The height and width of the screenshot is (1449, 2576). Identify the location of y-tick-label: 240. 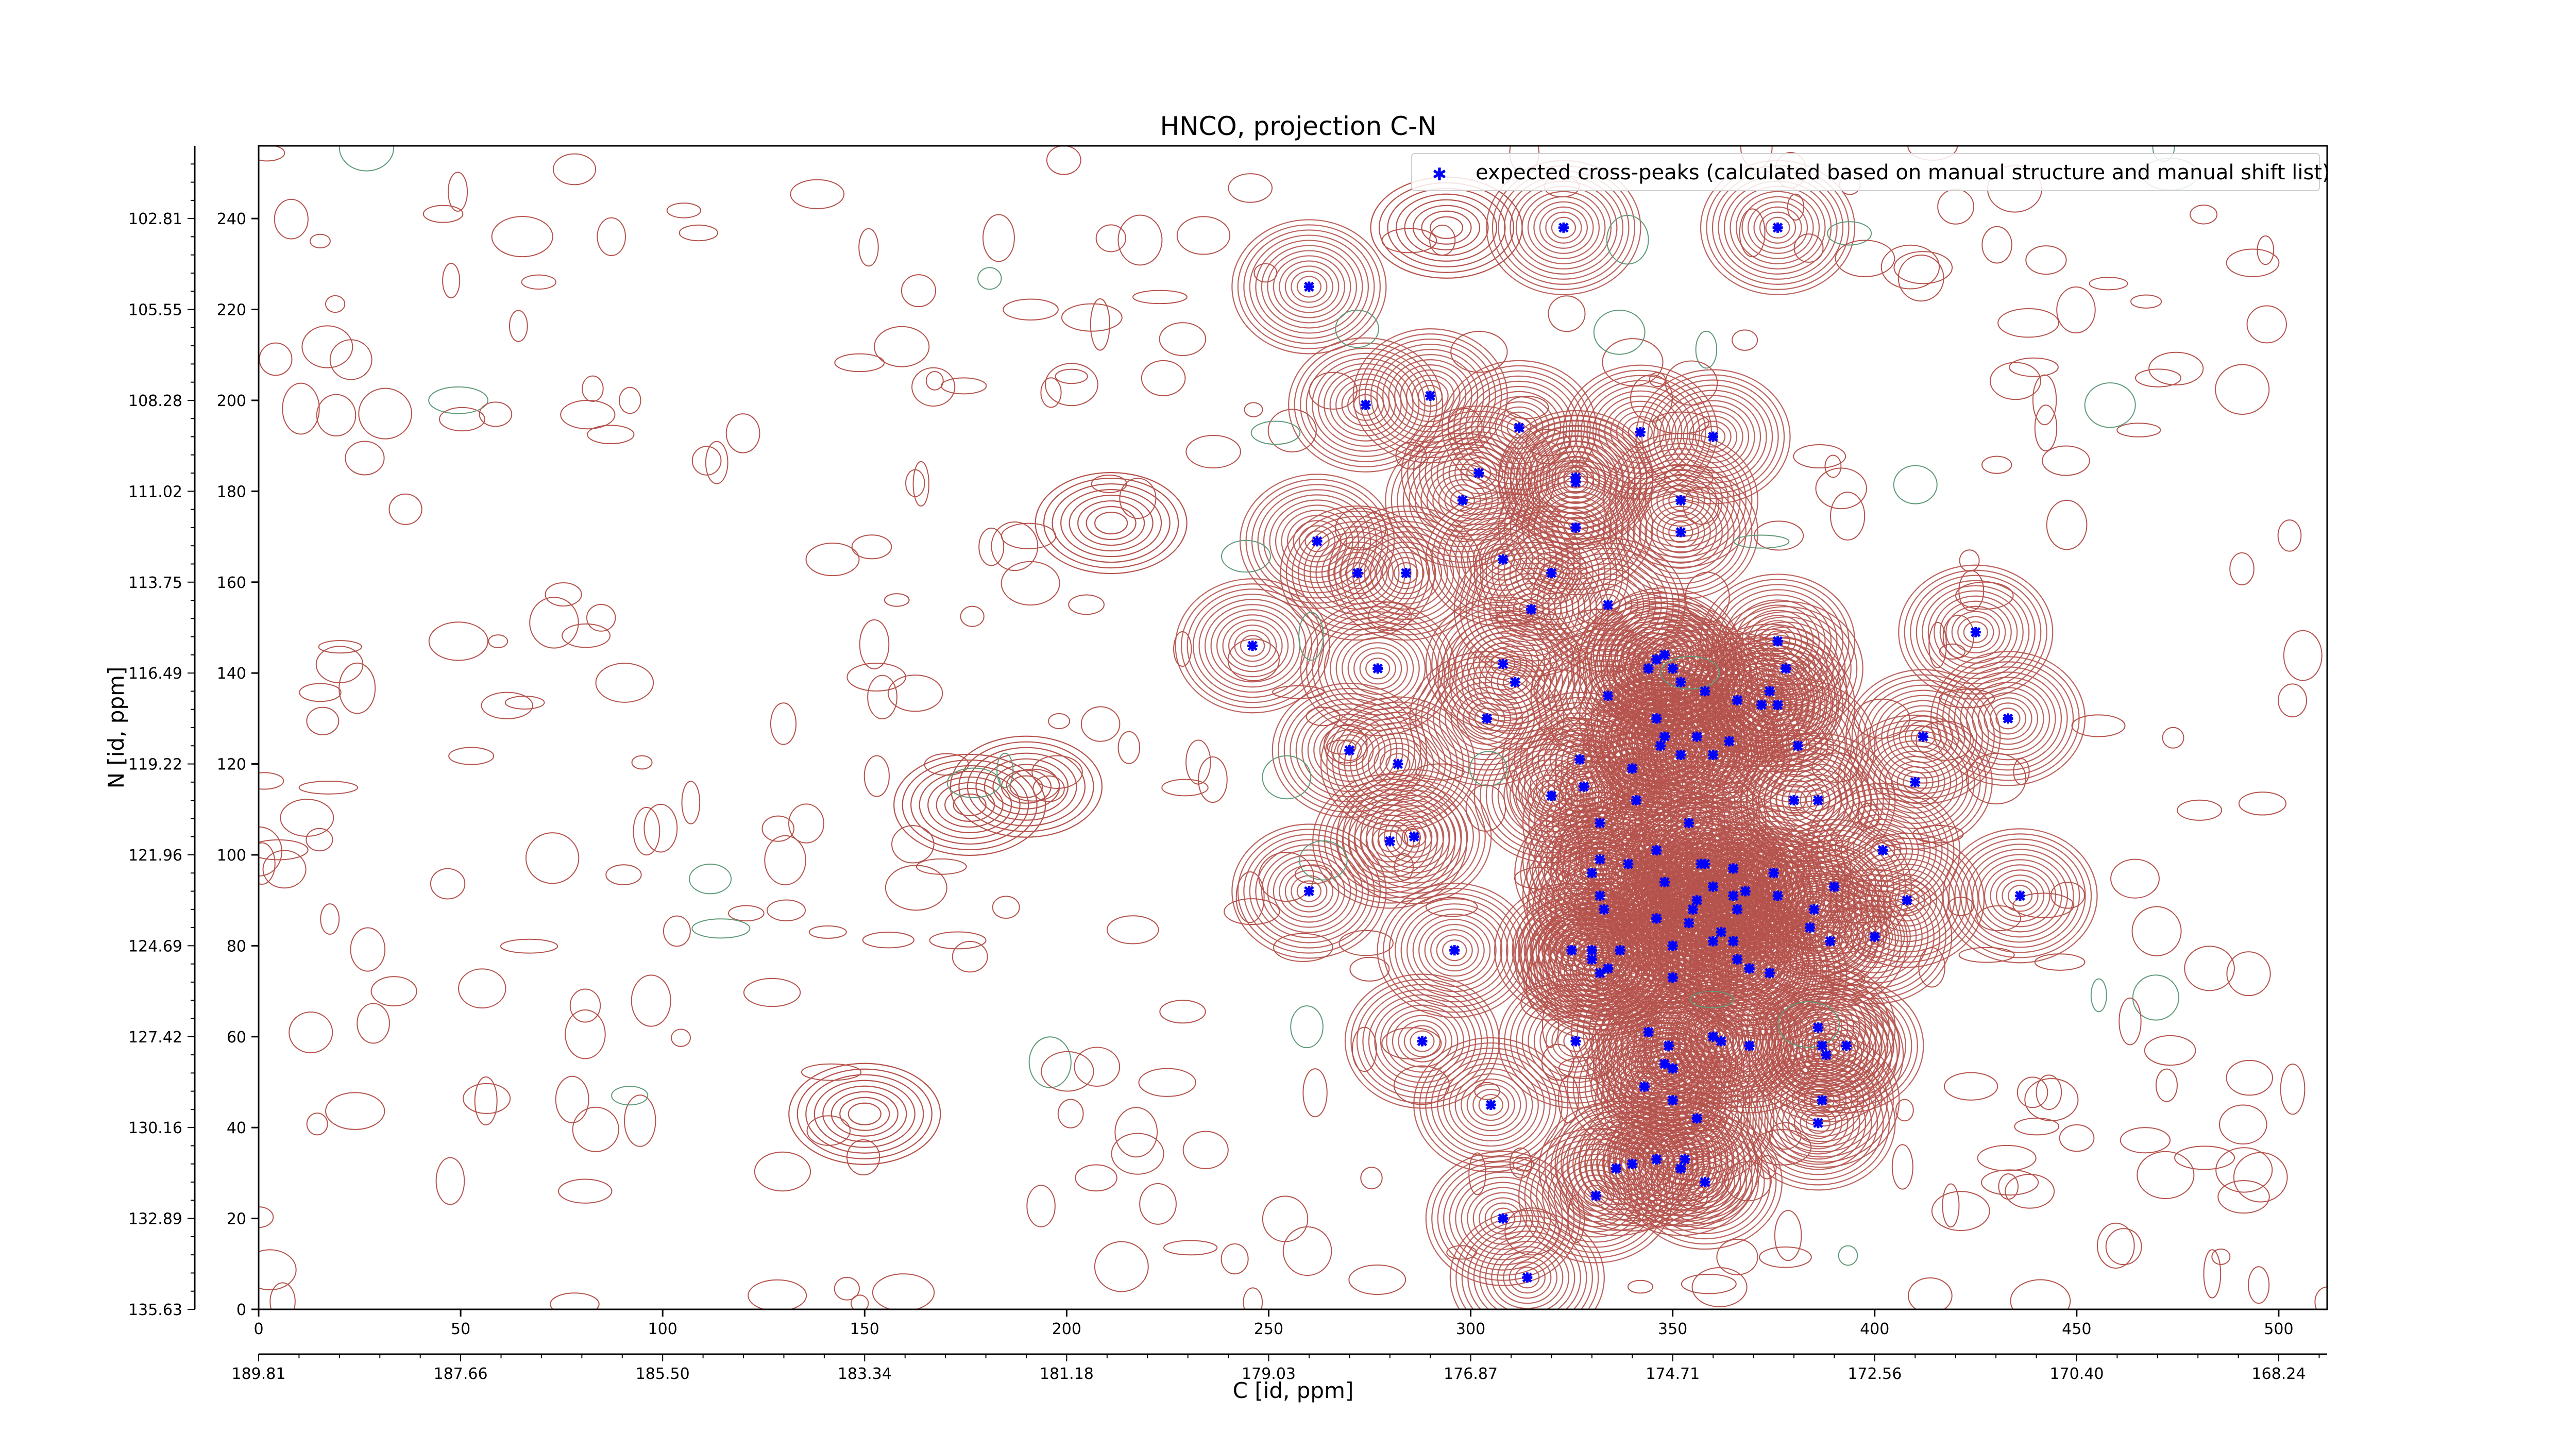
(231, 219).